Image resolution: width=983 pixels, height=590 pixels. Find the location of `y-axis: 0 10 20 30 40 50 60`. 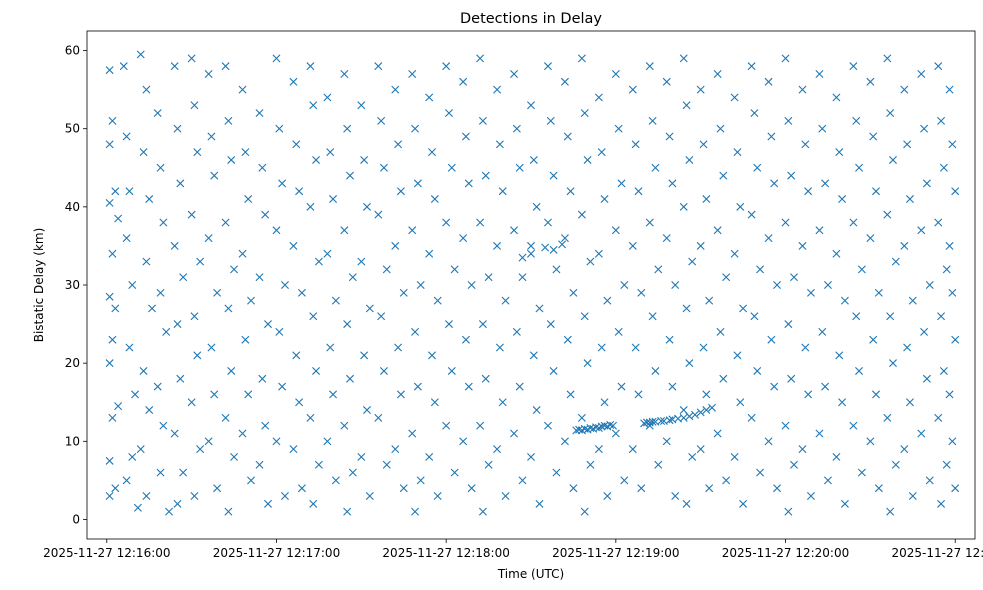

y-axis: 0 10 20 30 40 50 60 is located at coordinates (76, 285).